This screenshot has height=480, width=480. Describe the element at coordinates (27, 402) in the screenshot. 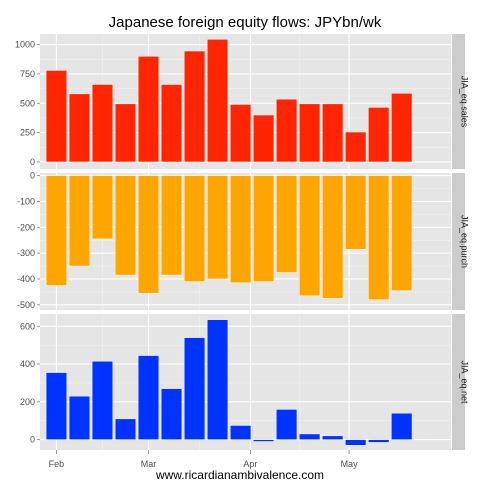

I see `y-tick-label: 200` at that location.